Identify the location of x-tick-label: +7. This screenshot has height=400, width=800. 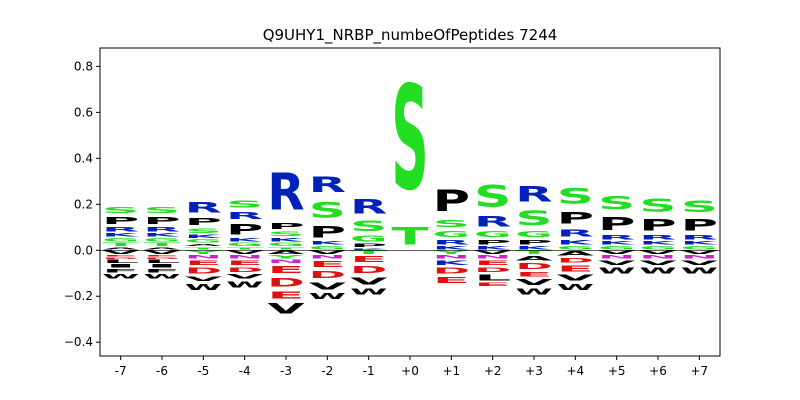
(699, 371).